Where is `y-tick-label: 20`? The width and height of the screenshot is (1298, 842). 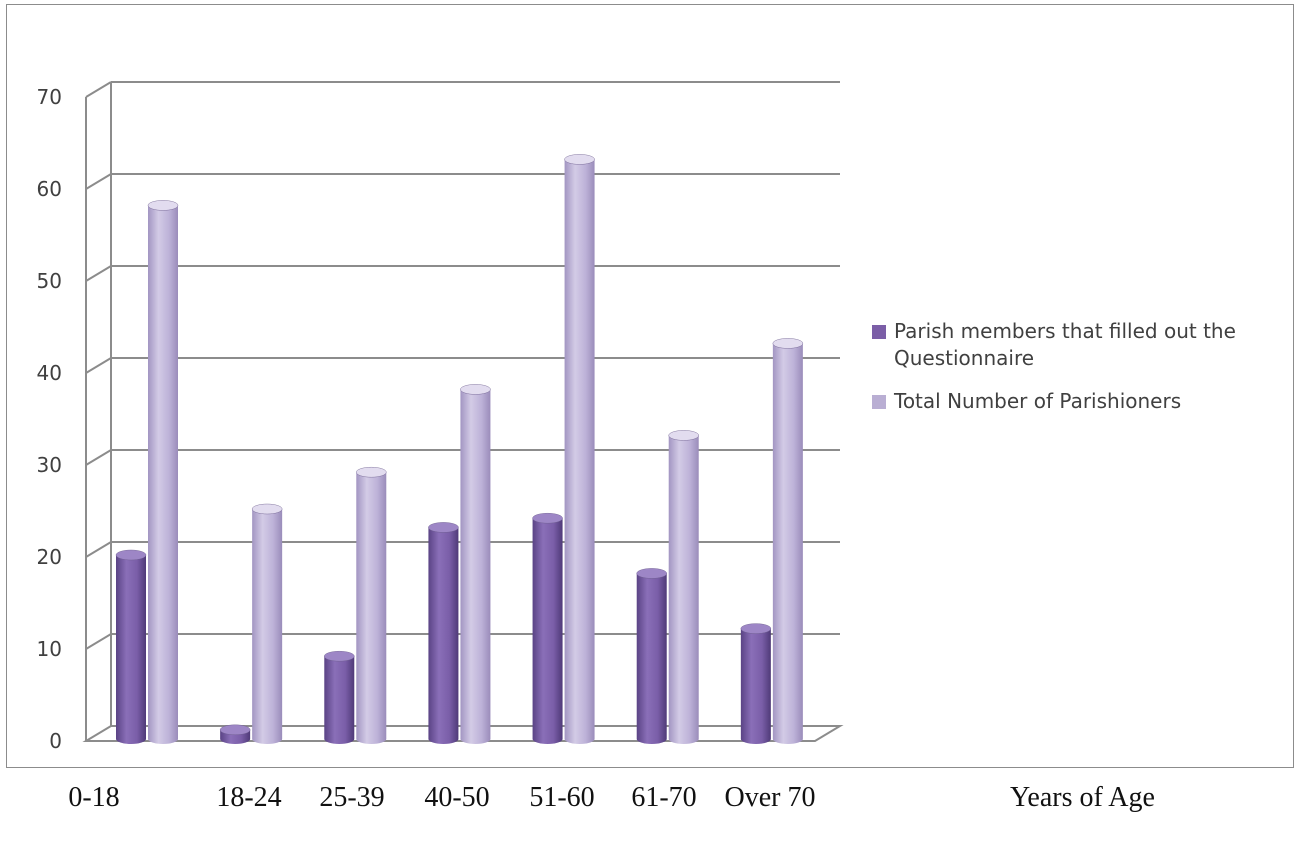 y-tick-label: 20 is located at coordinates (49, 557).